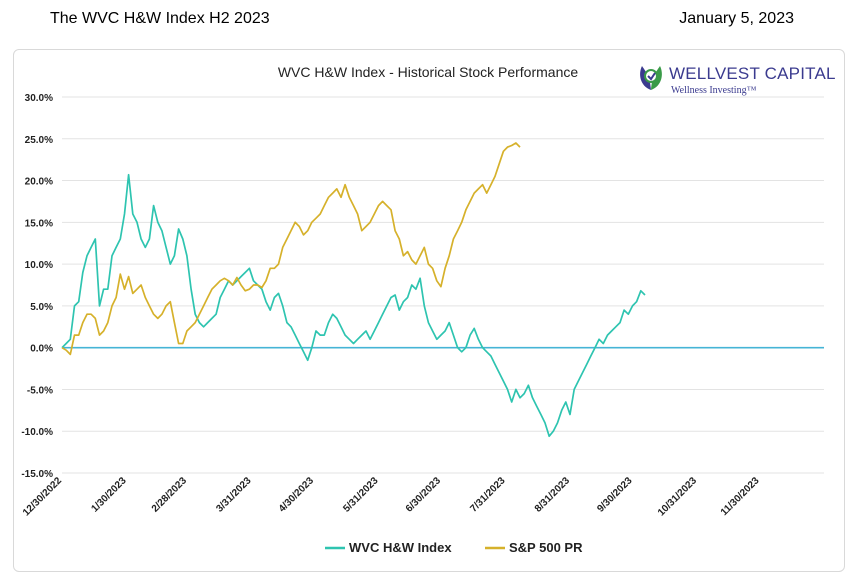 The height and width of the screenshot is (581, 856). Describe the element at coordinates (714, 90) in the screenshot. I see `logo-tagline: Wellness Investing™` at that location.